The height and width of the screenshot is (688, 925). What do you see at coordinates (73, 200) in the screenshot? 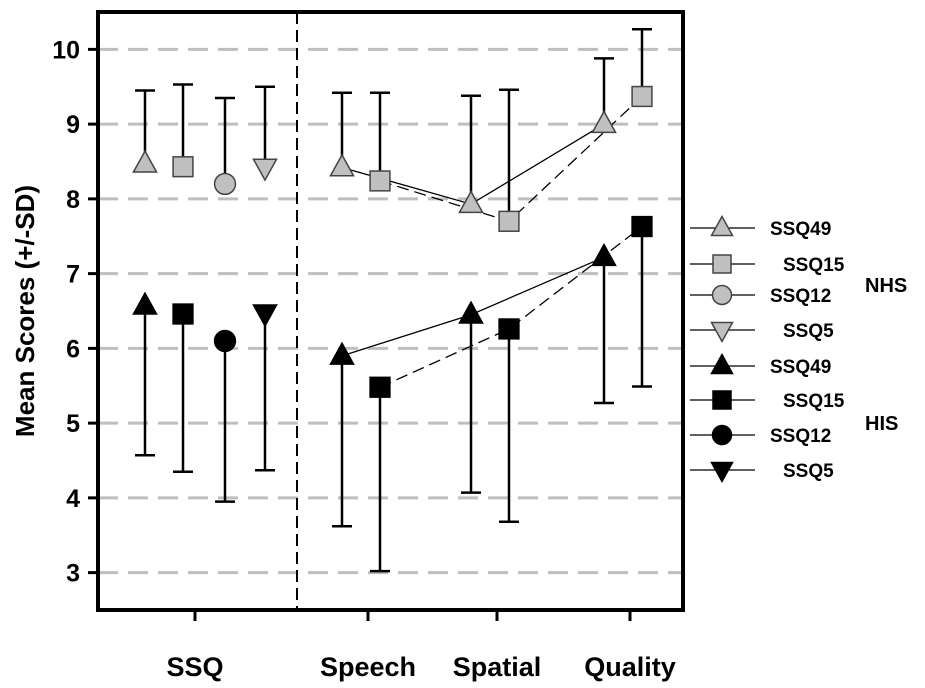
I see `y-tick-label: 8` at bounding box center [73, 200].